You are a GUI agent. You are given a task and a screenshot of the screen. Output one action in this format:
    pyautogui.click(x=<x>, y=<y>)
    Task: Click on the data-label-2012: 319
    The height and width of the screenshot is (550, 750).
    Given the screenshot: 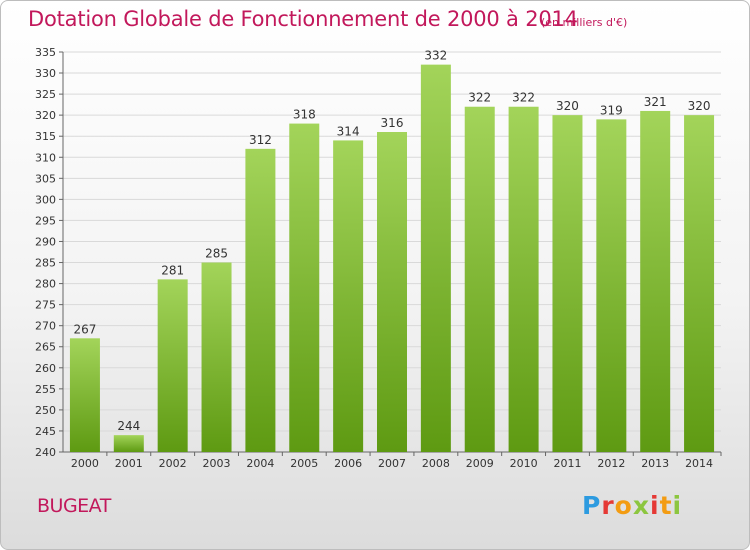 What is the action you would take?
    pyautogui.click(x=611, y=110)
    